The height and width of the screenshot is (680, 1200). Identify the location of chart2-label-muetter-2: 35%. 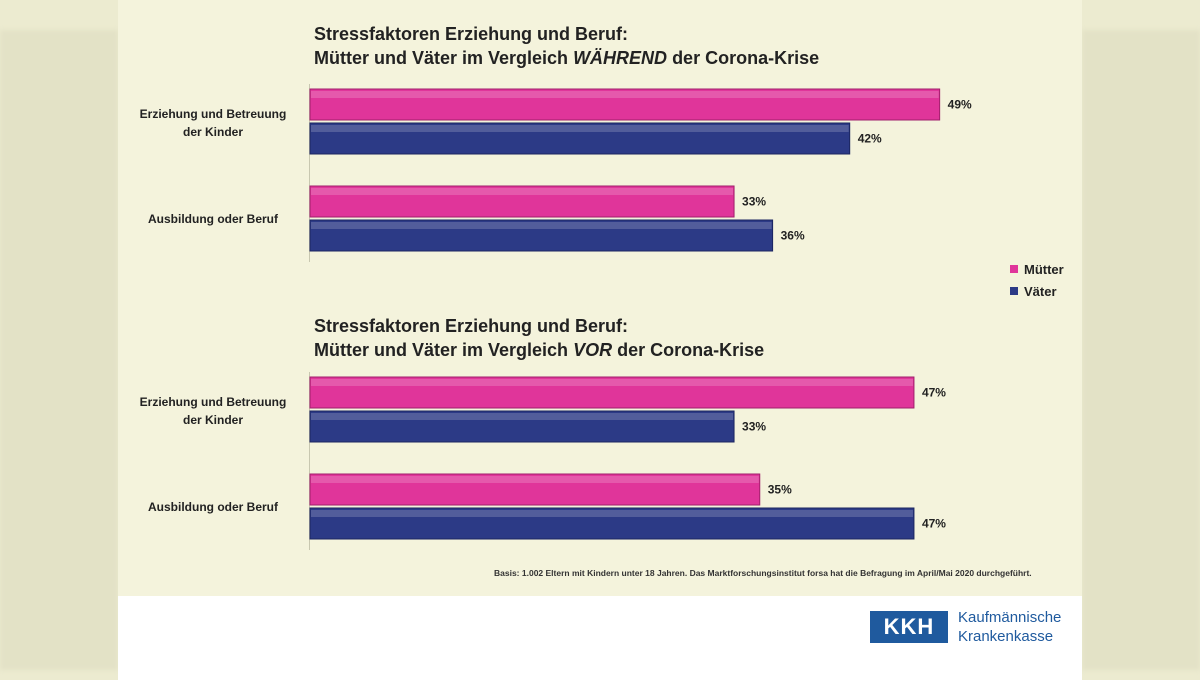
(780, 490).